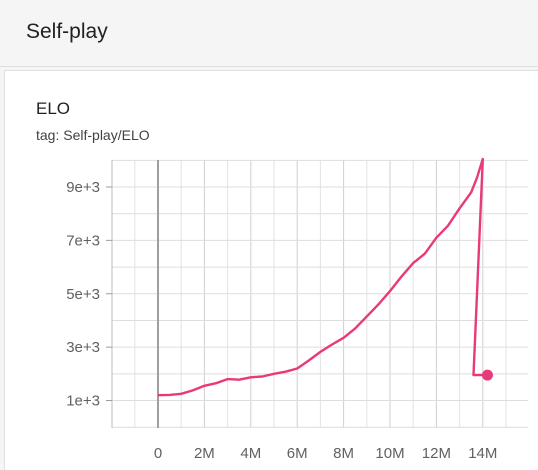 Image resolution: width=538 pixels, height=470 pixels. What do you see at coordinates (482, 453) in the screenshot?
I see `x-tick-label: 14M` at bounding box center [482, 453].